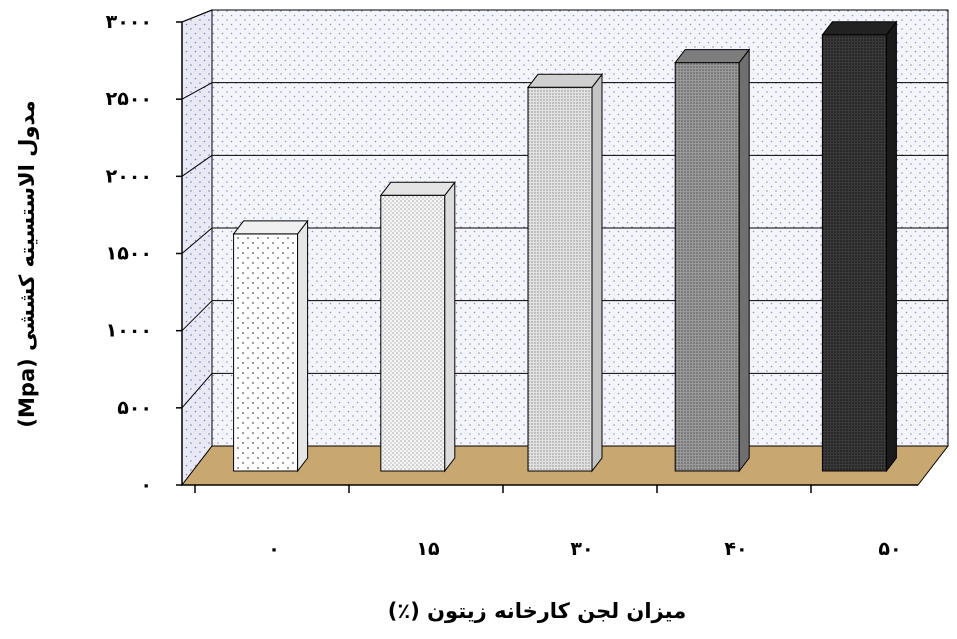 The width and height of the screenshot is (957, 639). Describe the element at coordinates (537, 611) in the screenshot. I see `x-axis-title: میزان لجن کارخانه زیتون (٪)` at that location.